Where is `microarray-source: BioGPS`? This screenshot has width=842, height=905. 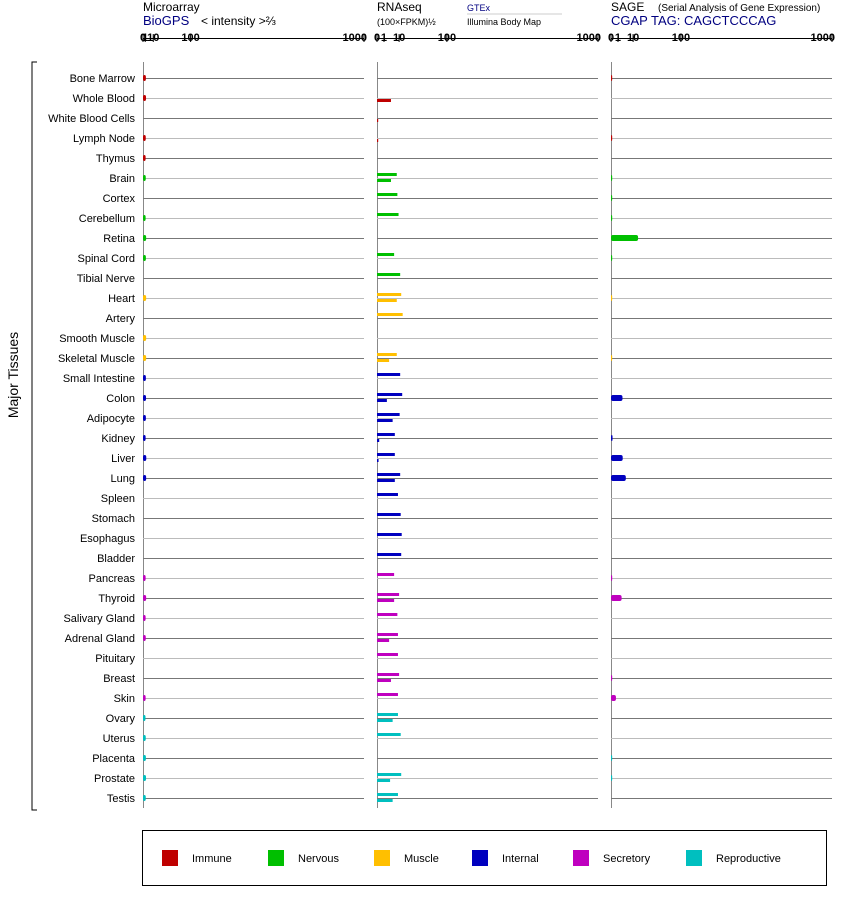
microarray-source: BioGPS is located at coordinates (166, 20).